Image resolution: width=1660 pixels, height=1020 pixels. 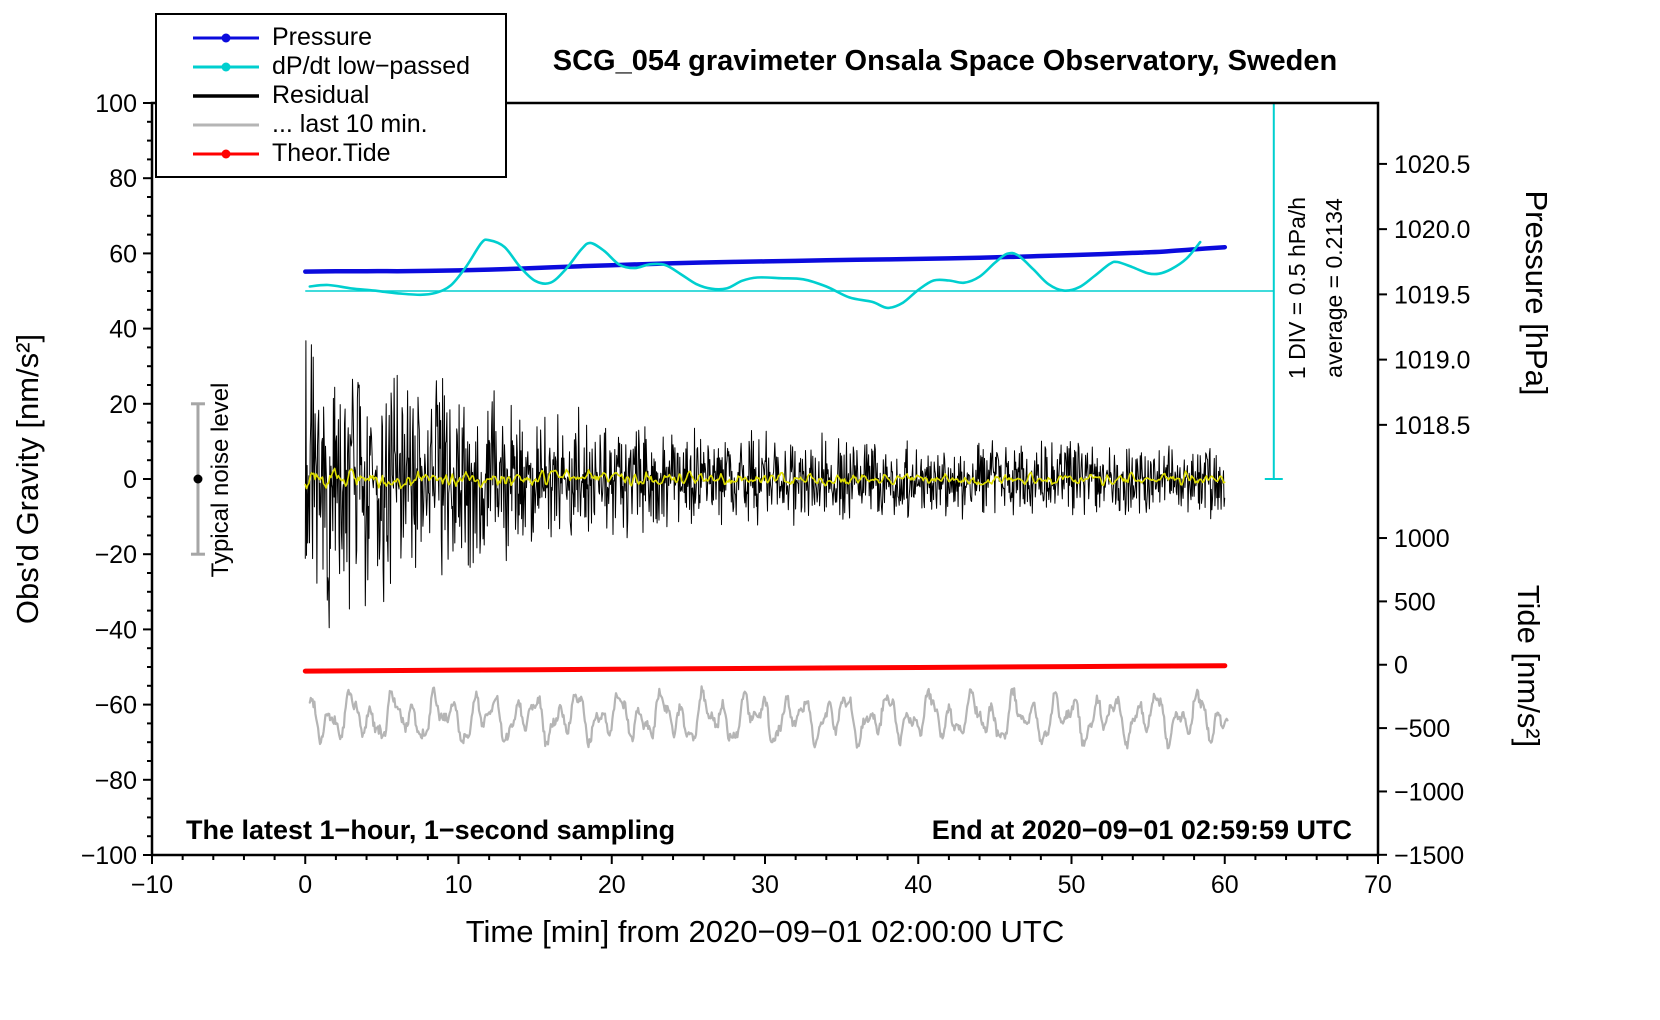 I want to click on tick-label: 1018.5, so click(x=1432, y=426).